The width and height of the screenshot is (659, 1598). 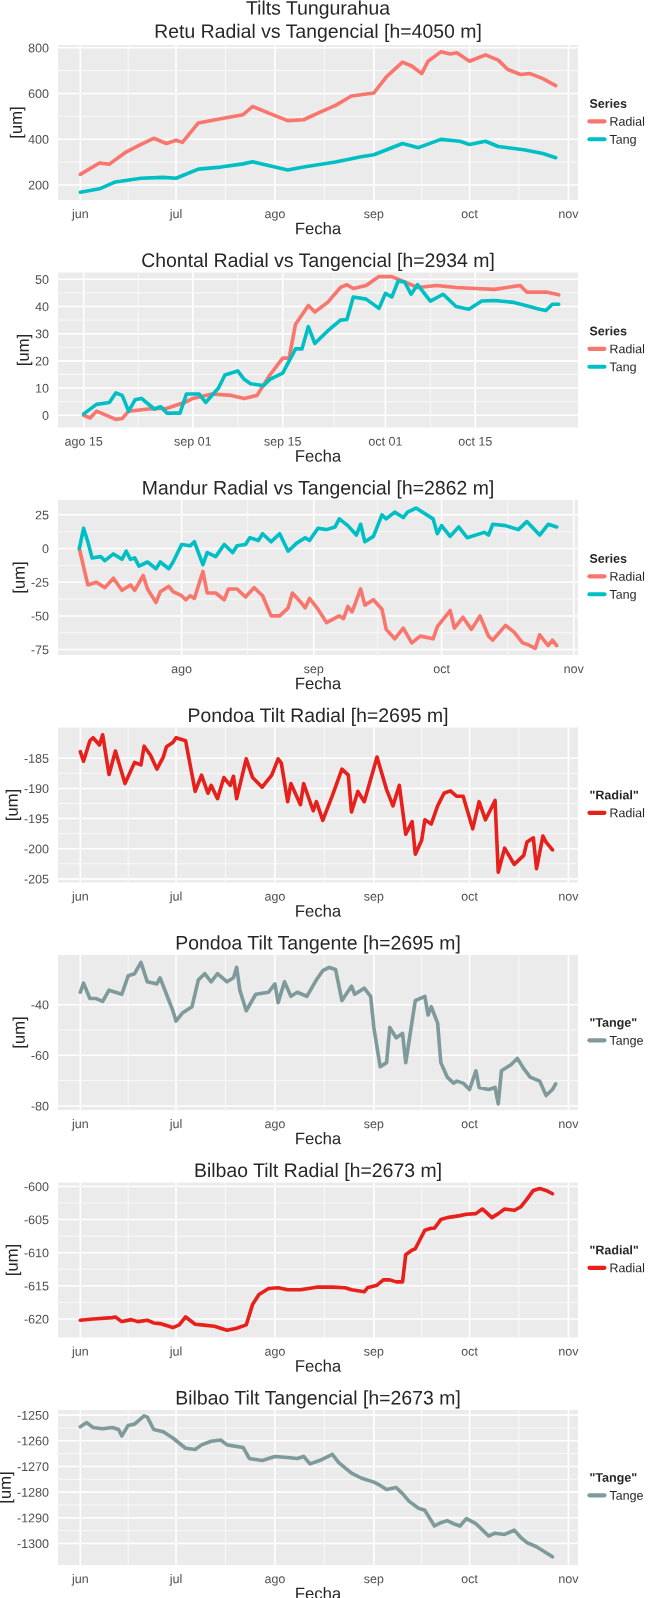 I want to click on y-tick-label: -600, so click(x=36, y=1187).